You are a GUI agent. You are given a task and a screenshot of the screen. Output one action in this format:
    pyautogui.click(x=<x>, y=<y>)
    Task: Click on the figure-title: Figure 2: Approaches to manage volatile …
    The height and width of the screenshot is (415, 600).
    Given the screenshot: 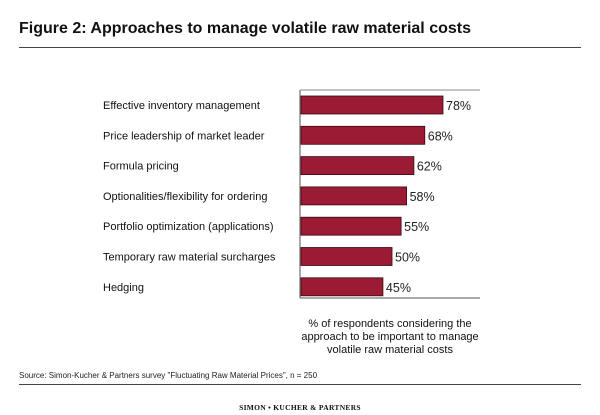 What is the action you would take?
    pyautogui.click(x=245, y=28)
    